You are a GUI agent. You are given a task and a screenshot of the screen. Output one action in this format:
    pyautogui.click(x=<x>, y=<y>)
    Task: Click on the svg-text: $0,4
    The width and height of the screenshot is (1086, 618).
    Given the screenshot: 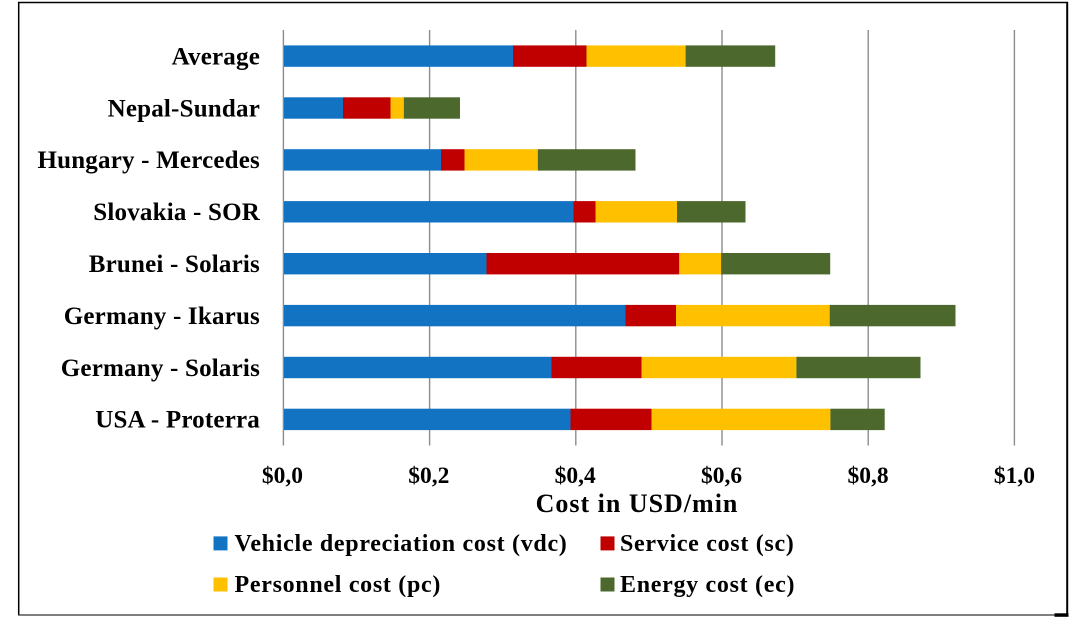 What is the action you would take?
    pyautogui.click(x=575, y=476)
    